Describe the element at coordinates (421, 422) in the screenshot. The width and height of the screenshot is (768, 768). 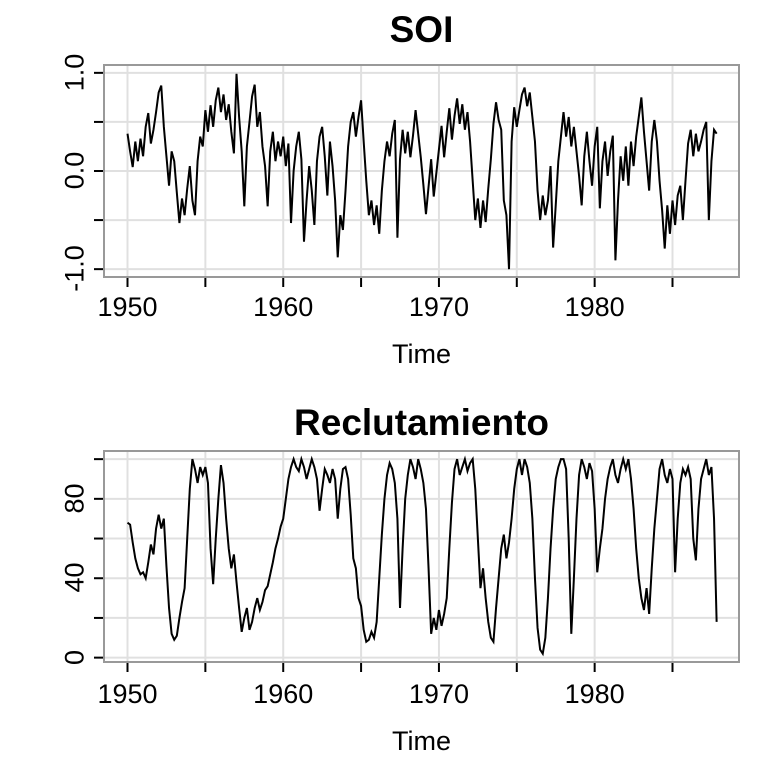
I see `chart2-title: Reclutamiento` at that location.